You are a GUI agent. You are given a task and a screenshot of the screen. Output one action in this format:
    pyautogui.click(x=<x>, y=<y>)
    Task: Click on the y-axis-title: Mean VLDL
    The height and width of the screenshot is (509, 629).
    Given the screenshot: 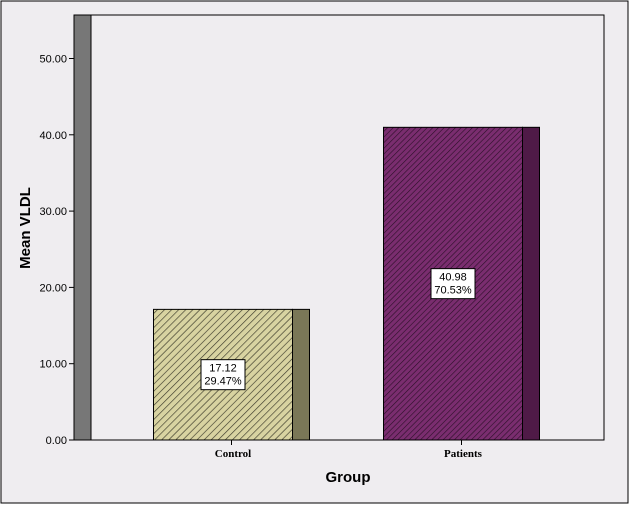 What is the action you would take?
    pyautogui.click(x=25, y=228)
    